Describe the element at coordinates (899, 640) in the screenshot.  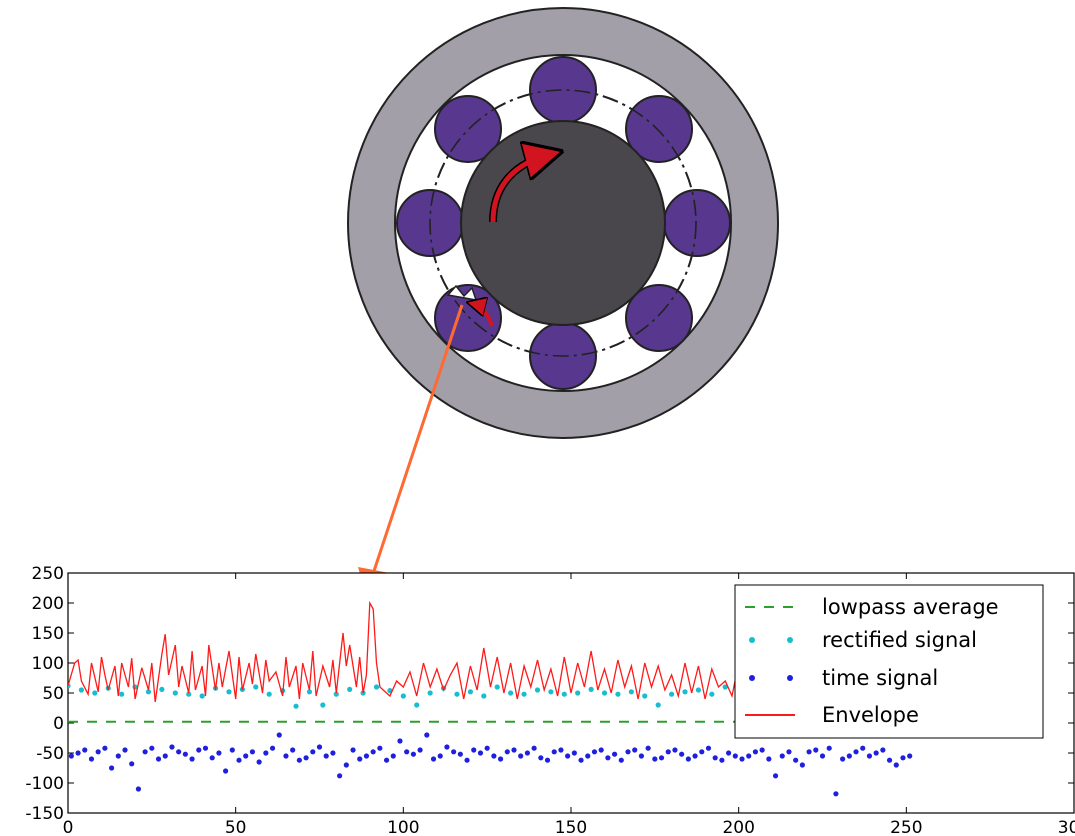
I see `legend-label: rectified signal` at that location.